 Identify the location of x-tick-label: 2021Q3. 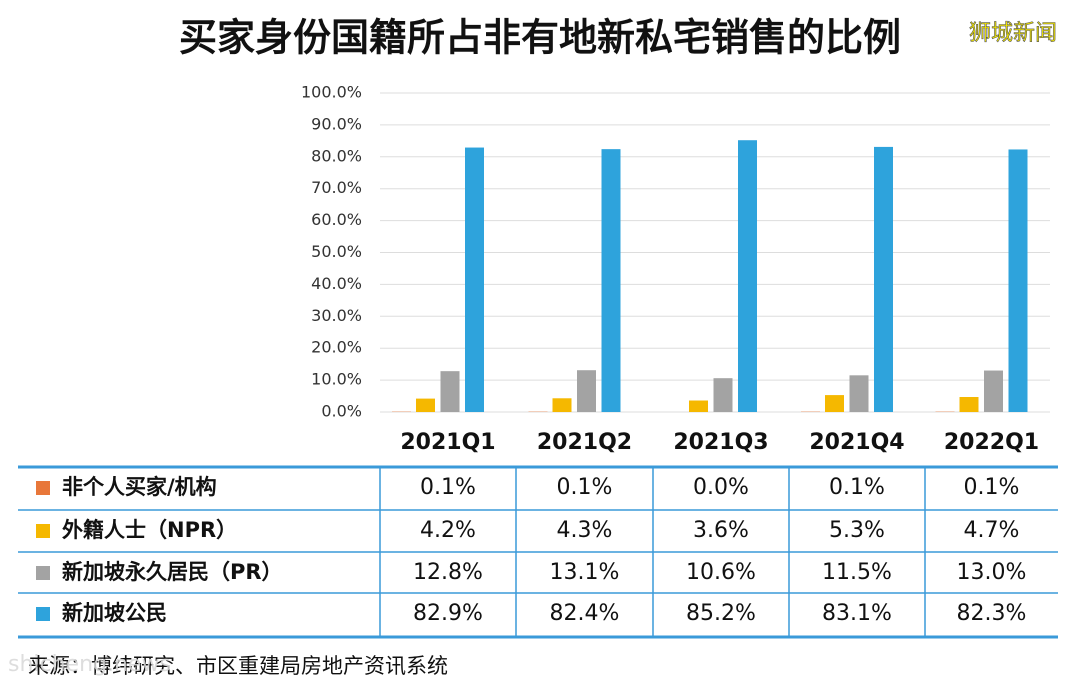
(720, 442).